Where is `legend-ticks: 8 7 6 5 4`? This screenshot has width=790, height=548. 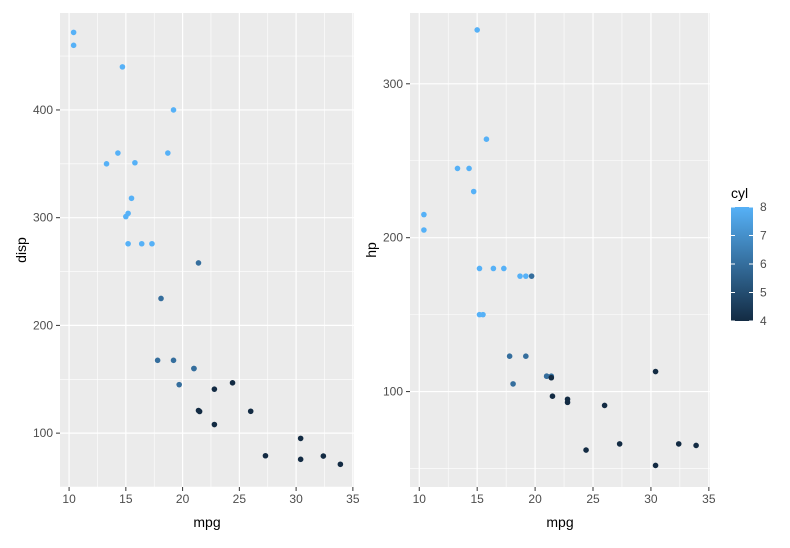
legend-ticks: 8 7 6 5 4 is located at coordinates (749, 264).